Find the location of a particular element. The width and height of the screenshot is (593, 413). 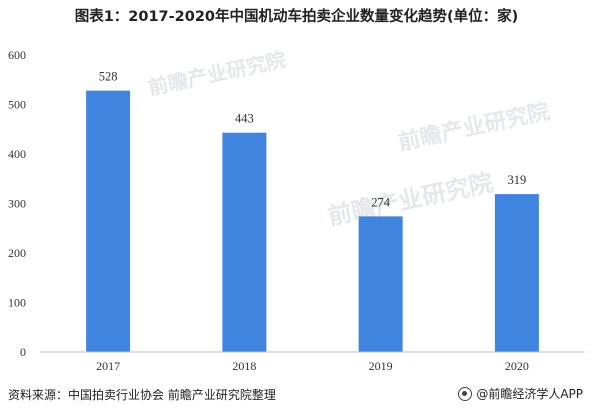

watermark-2: 前瞻产业研究院 is located at coordinates (410, 200).